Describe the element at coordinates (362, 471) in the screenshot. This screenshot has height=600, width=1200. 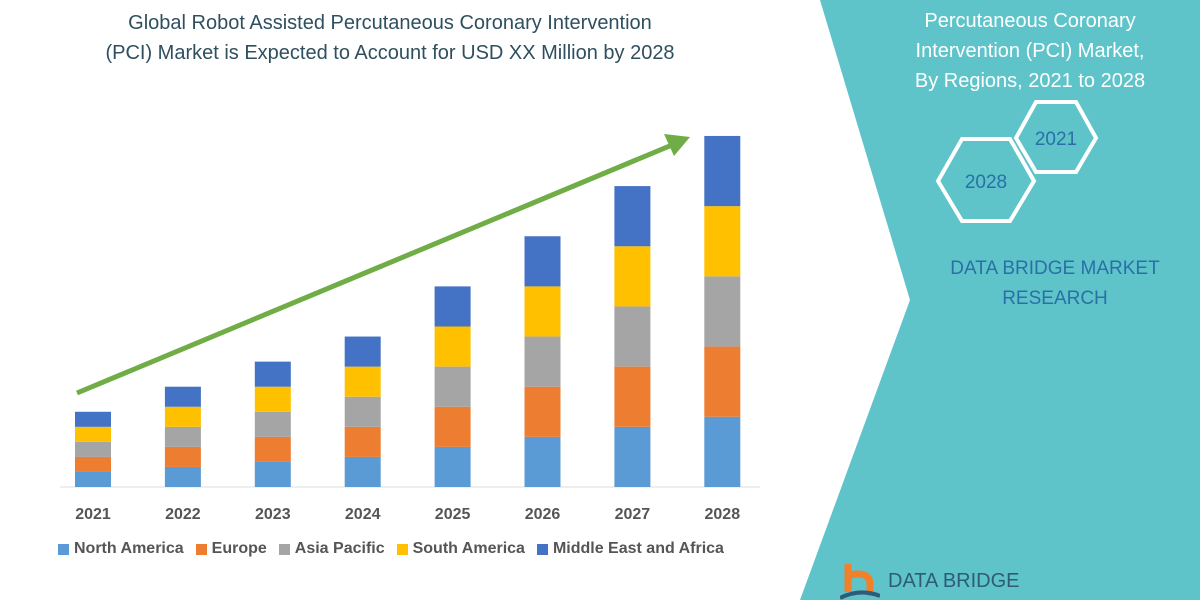
I see `bar-2024-north-america` at that location.